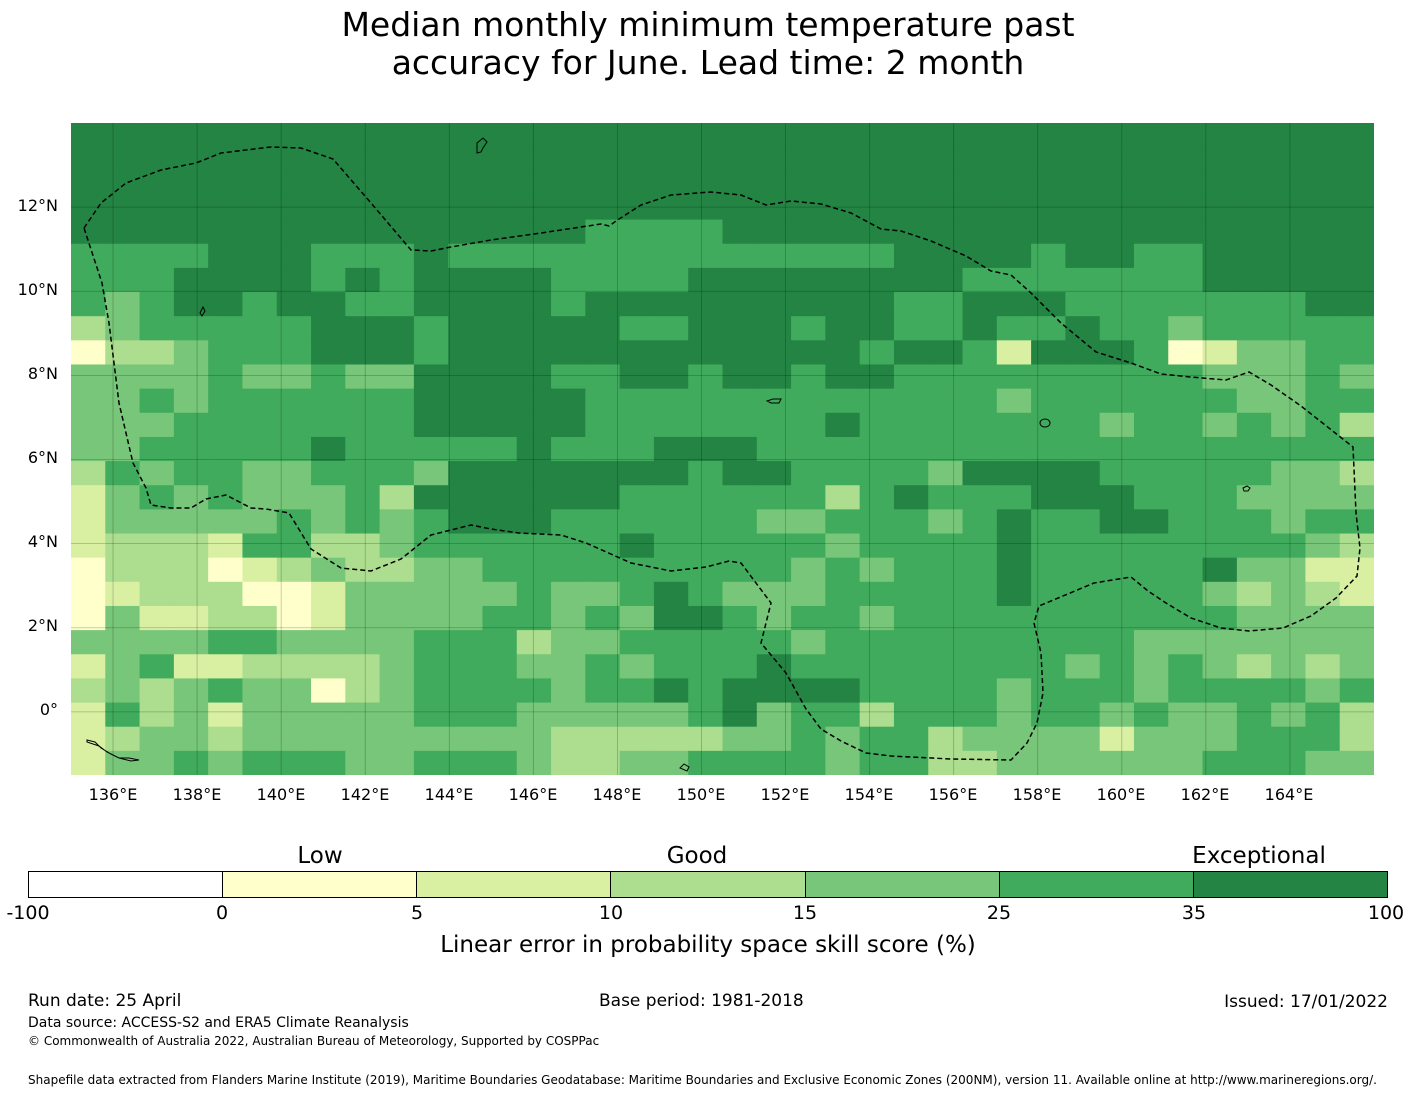  What do you see at coordinates (113, 794) in the screenshot?
I see `lon-tick-label: 136°E` at bounding box center [113, 794].